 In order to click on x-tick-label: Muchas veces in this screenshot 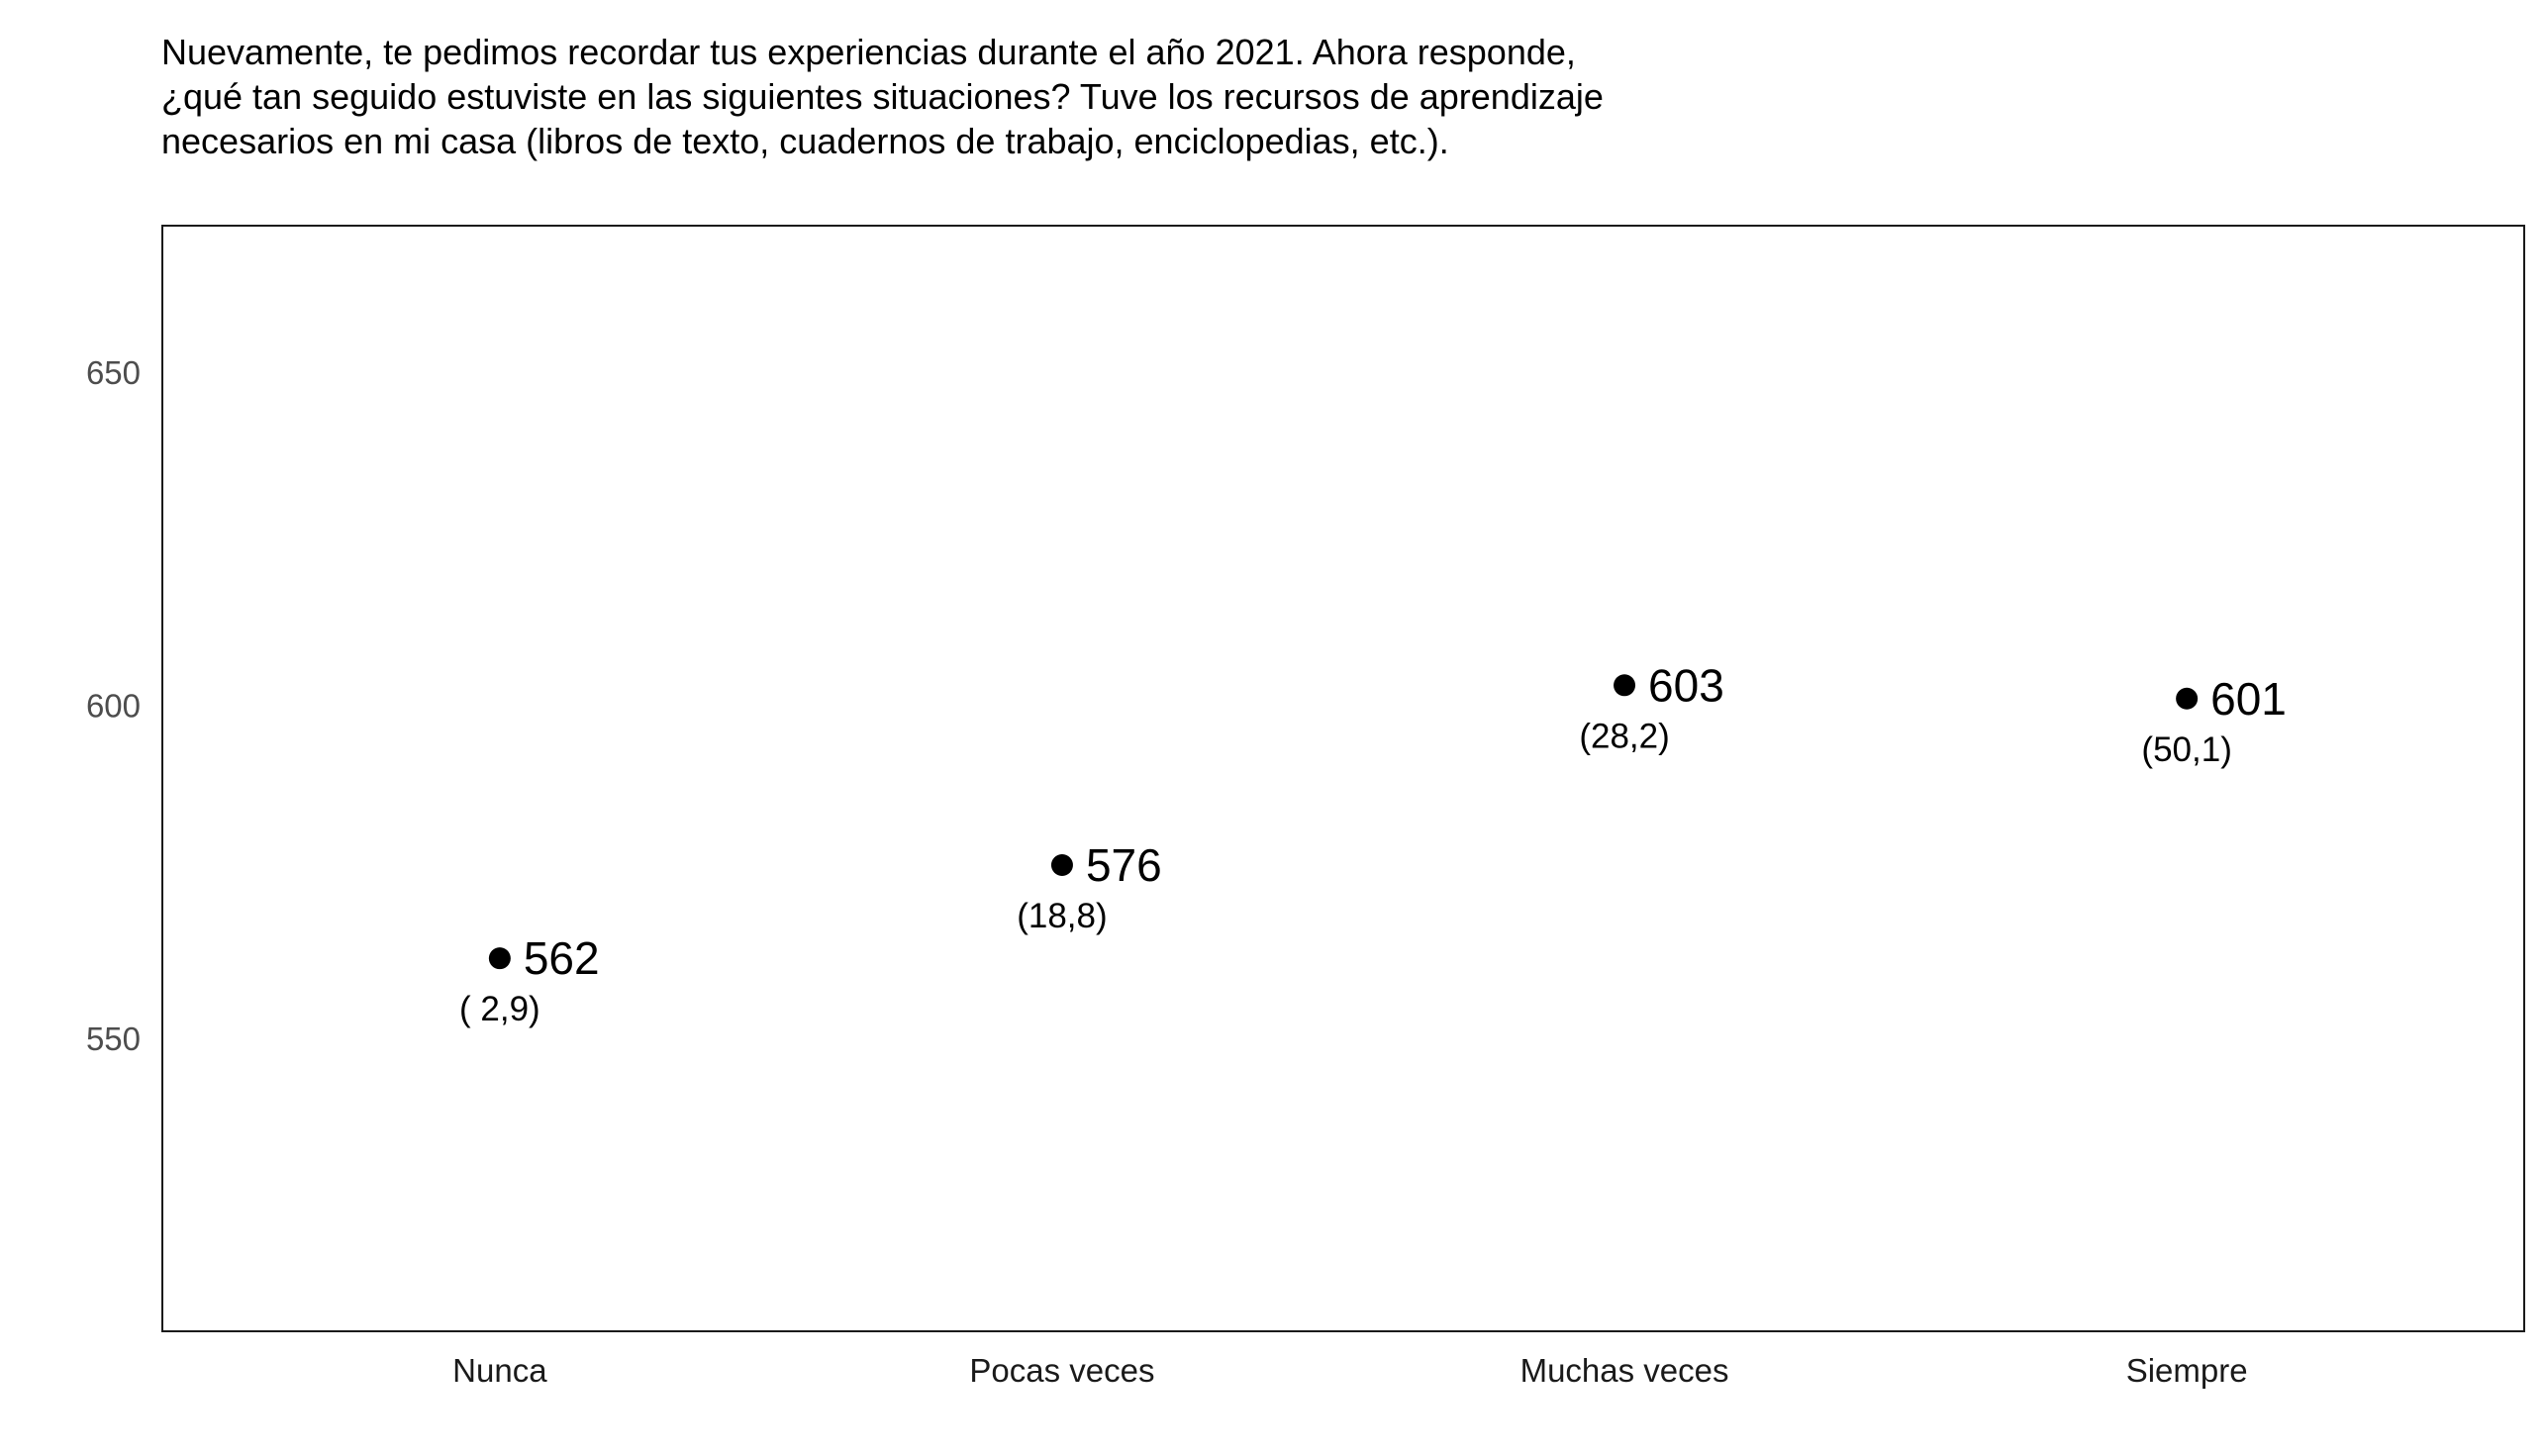, I will do `click(1624, 1370)`.